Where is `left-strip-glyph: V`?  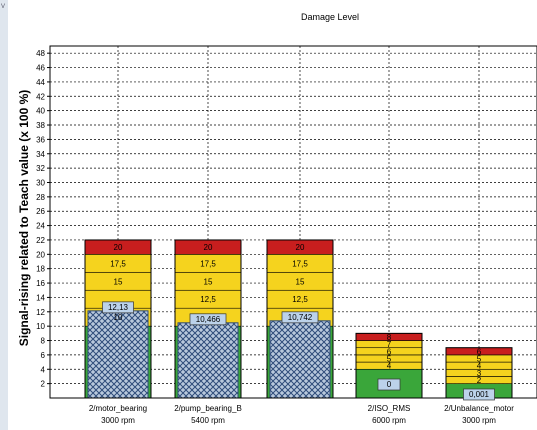 left-strip-glyph: V is located at coordinates (3, 7).